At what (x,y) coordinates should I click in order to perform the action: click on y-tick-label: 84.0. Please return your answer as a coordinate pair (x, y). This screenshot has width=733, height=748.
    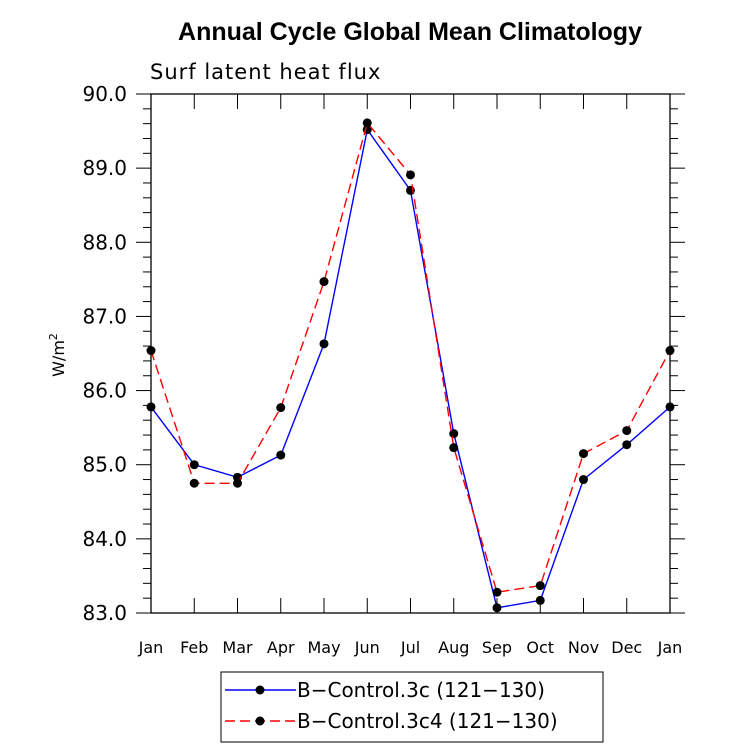
    Looking at the image, I should click on (104, 539).